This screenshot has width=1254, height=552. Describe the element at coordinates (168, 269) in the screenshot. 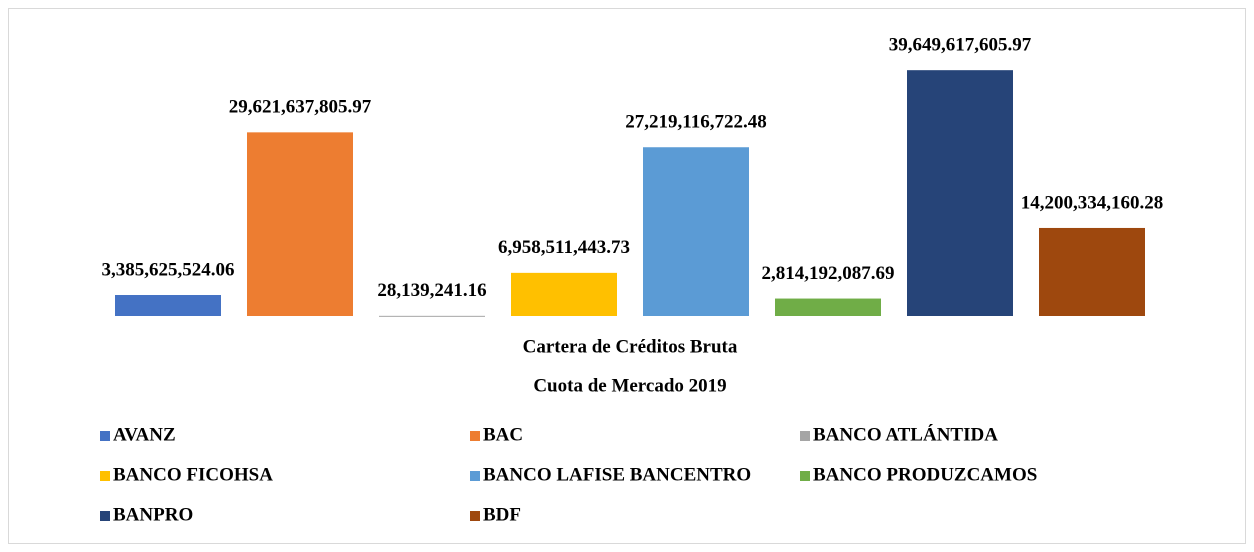

I see `data-label: 3,385,625,524.06` at that location.